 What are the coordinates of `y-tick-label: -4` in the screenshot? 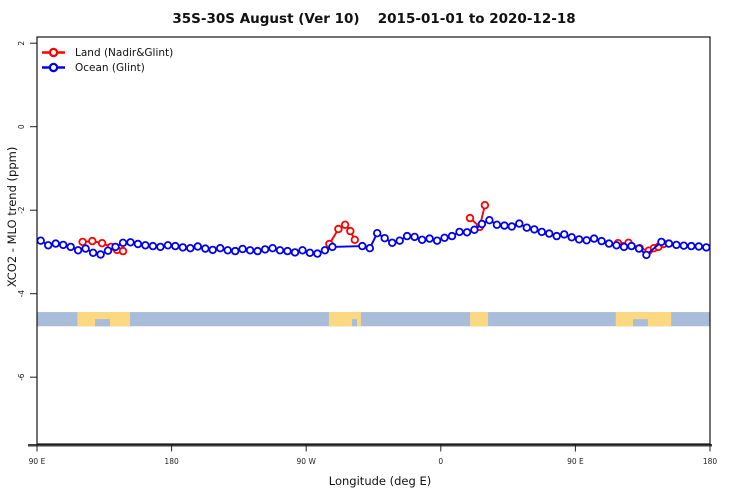 It's located at (21, 294).